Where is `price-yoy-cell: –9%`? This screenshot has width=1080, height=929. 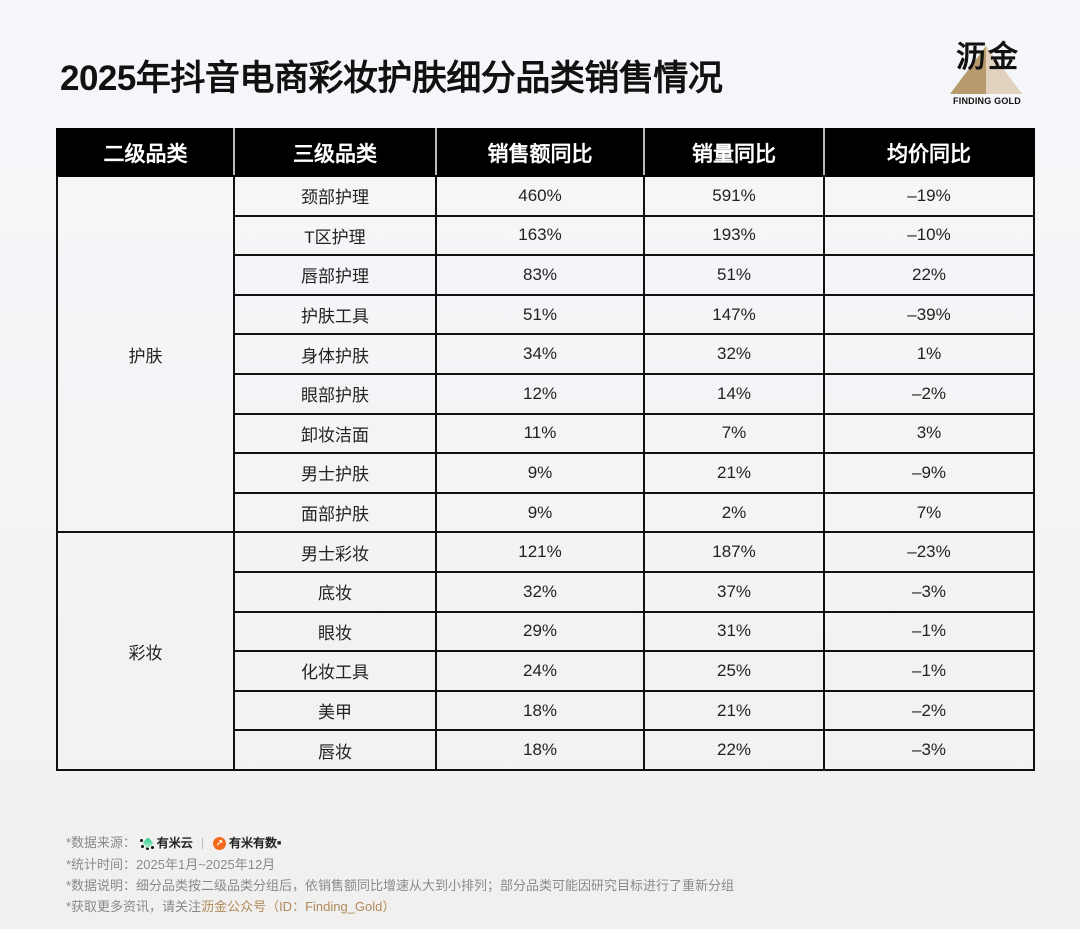
price-yoy-cell: –9% is located at coordinates (929, 473).